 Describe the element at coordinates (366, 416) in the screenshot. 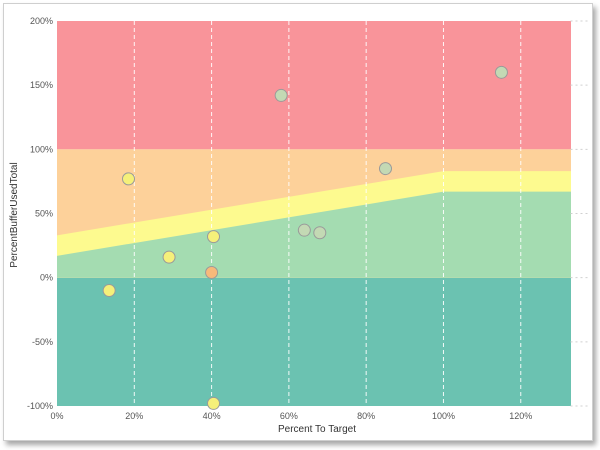

I see `x-tick-label: 80%` at that location.